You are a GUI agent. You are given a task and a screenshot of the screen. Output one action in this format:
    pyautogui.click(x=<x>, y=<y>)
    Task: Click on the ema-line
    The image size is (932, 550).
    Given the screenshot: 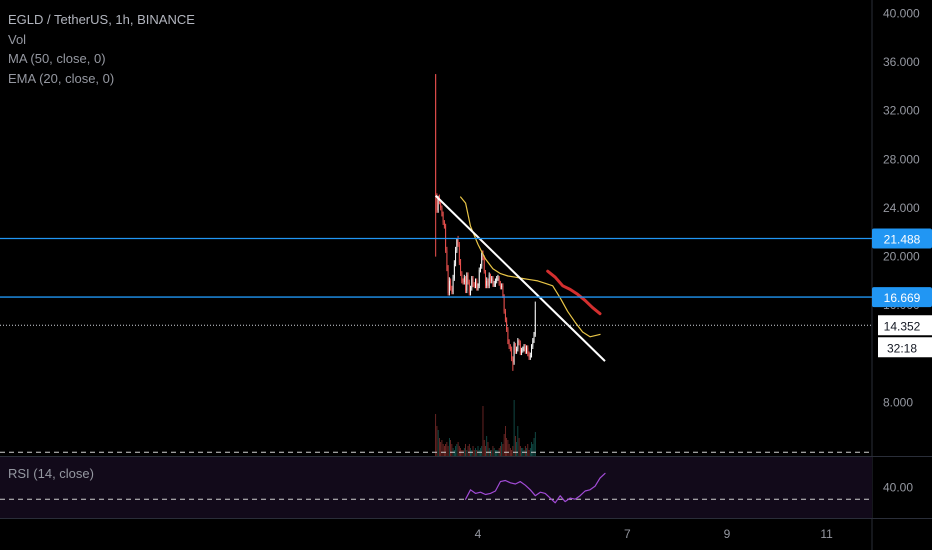 What is the action you would take?
    pyautogui.click(x=530, y=267)
    